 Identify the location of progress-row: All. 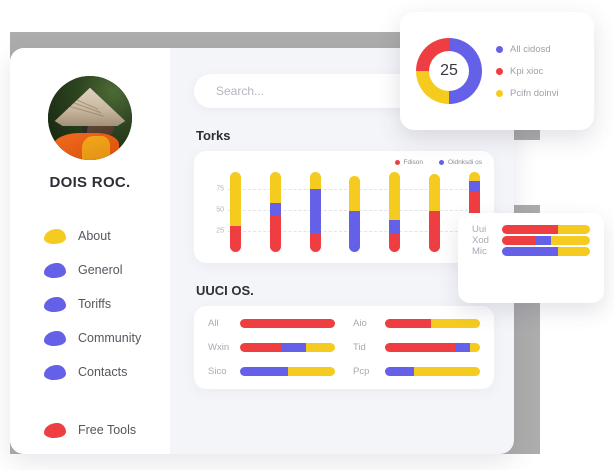
(271, 323).